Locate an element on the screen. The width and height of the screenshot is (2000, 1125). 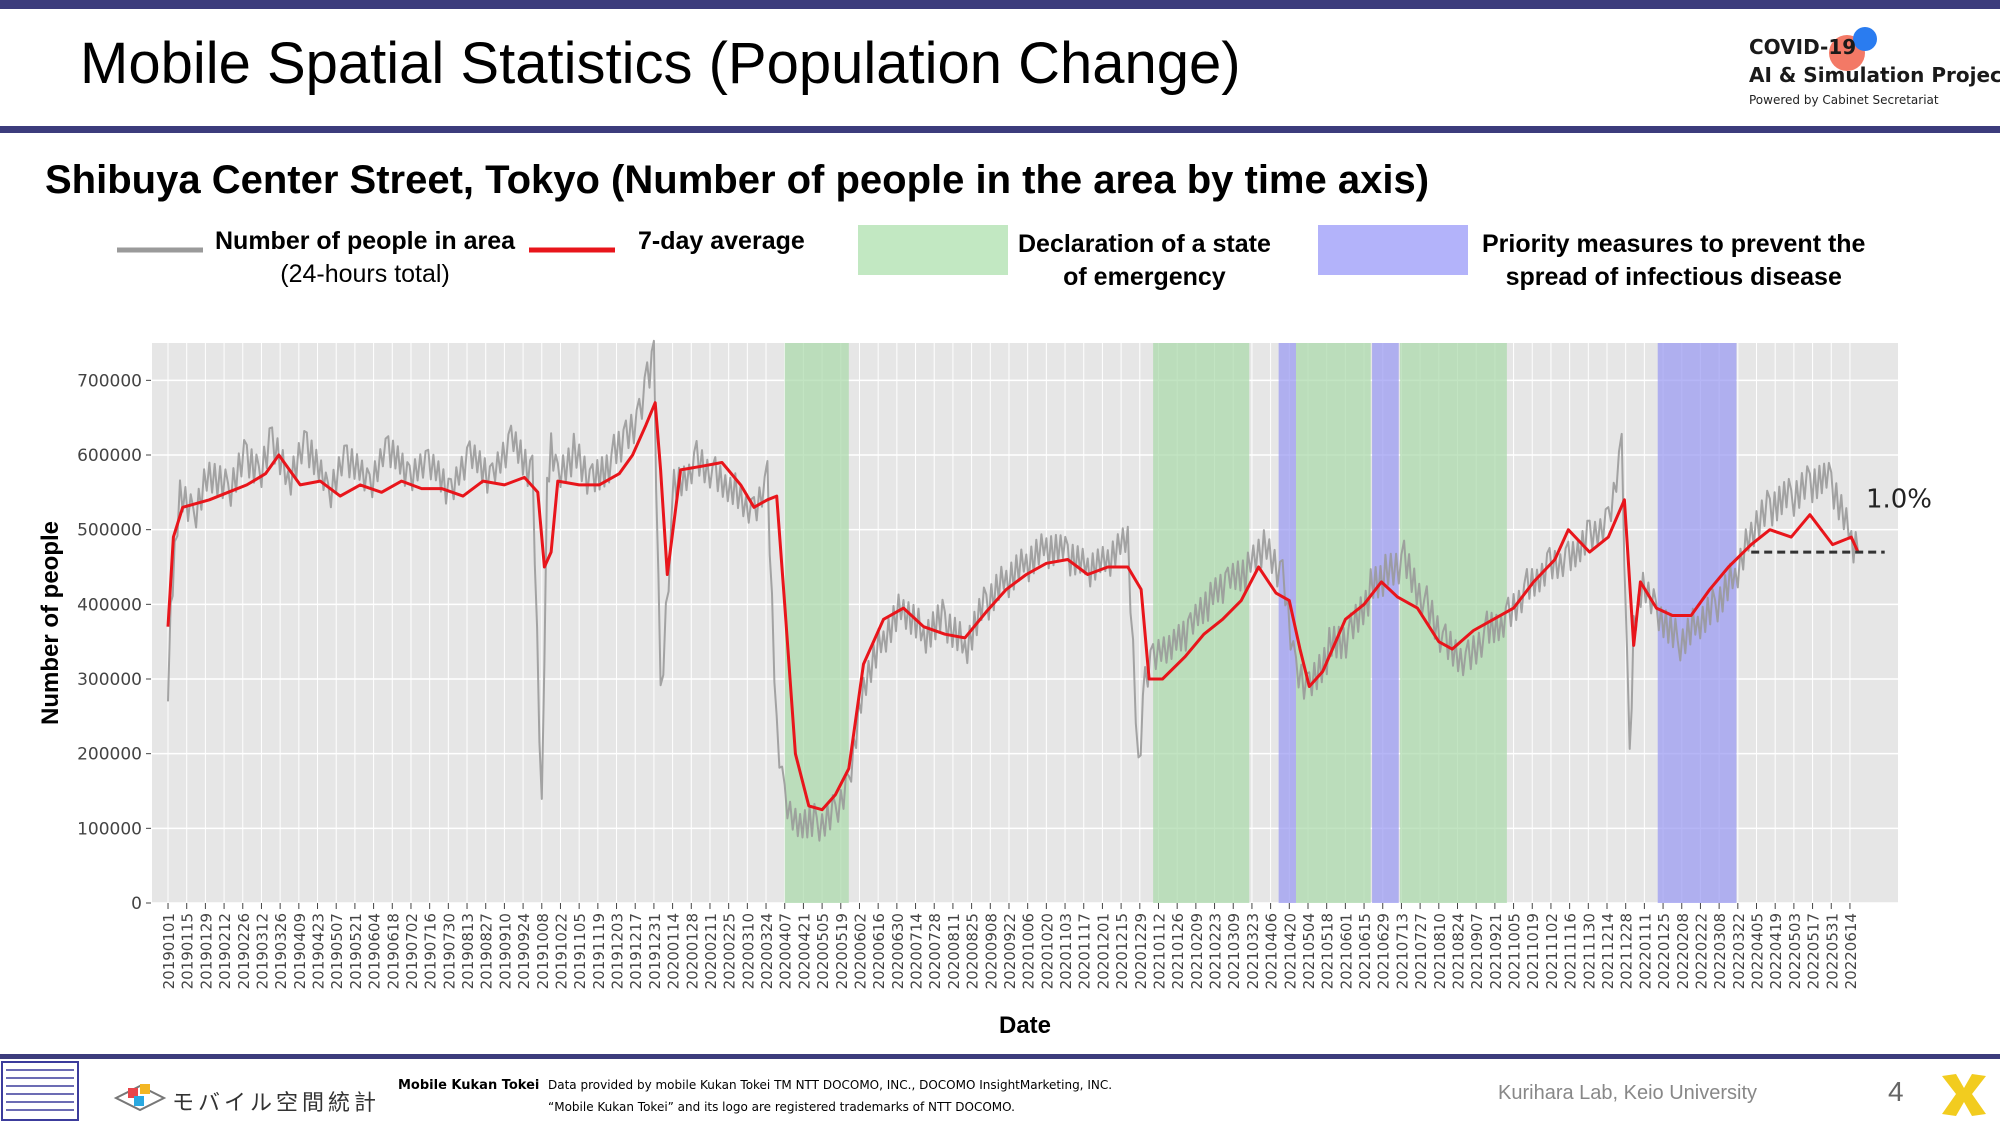
x-tick-label: 20190507 is located at coordinates (337, 951).